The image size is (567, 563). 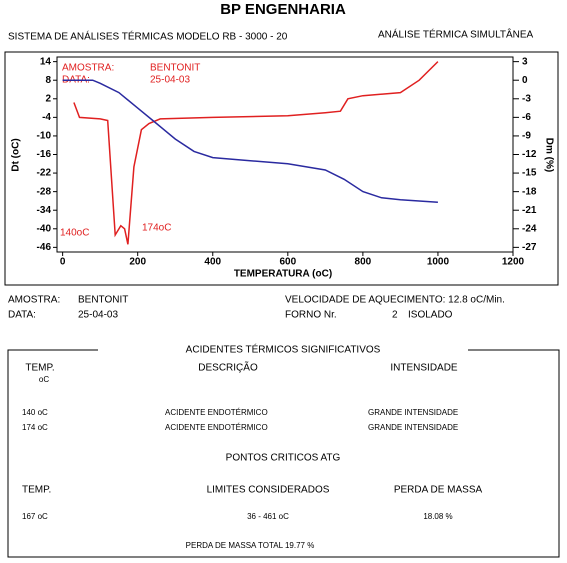 I want to click on y2-tick-label: -12, so click(x=529, y=154).